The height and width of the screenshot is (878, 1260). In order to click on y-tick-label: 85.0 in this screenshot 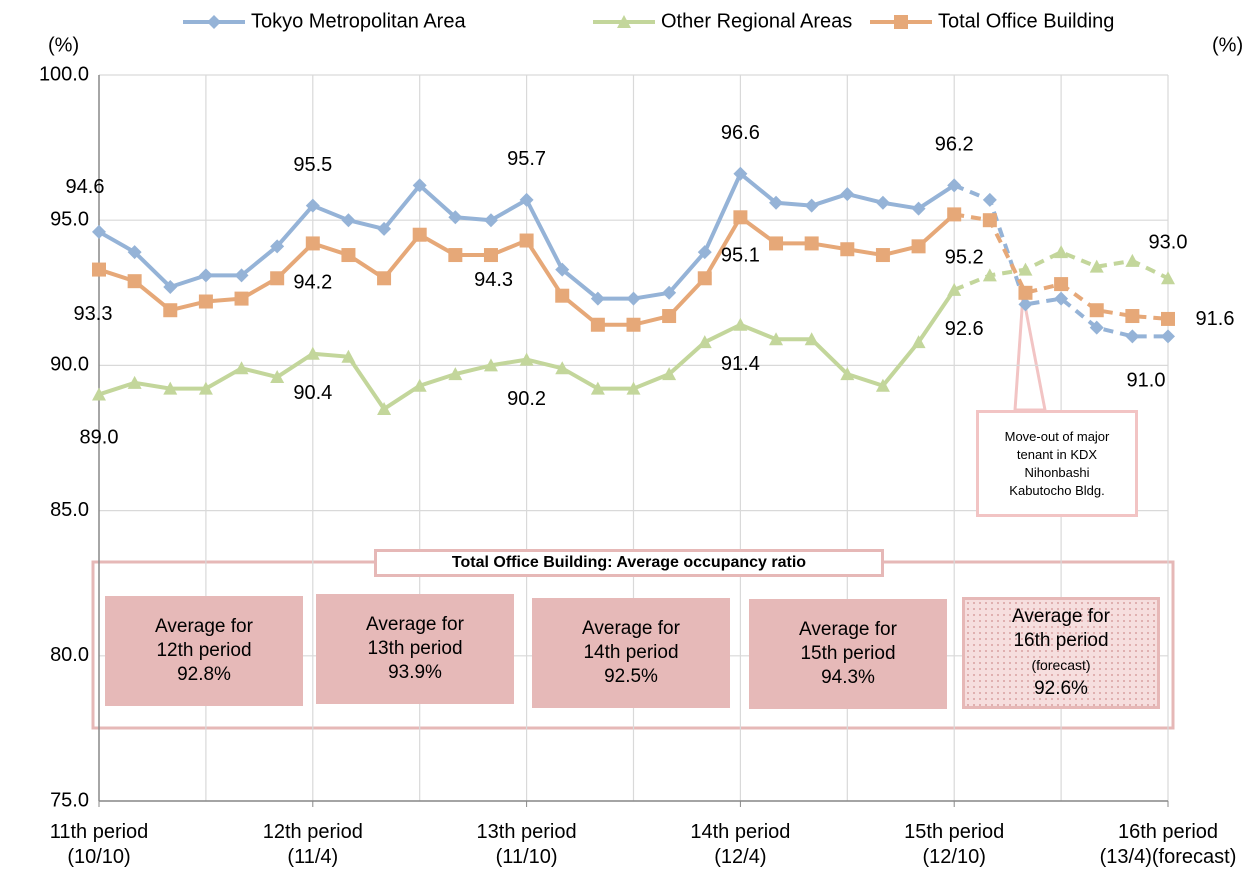, I will do `click(69, 510)`.